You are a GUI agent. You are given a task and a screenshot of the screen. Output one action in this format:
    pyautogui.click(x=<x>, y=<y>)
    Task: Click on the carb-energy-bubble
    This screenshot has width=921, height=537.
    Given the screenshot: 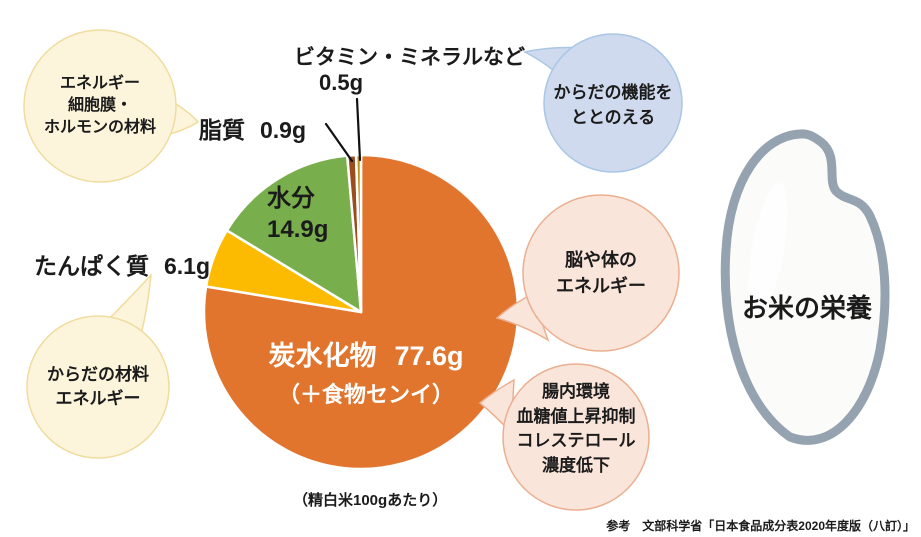 What is the action you would take?
    pyautogui.click(x=601, y=273)
    